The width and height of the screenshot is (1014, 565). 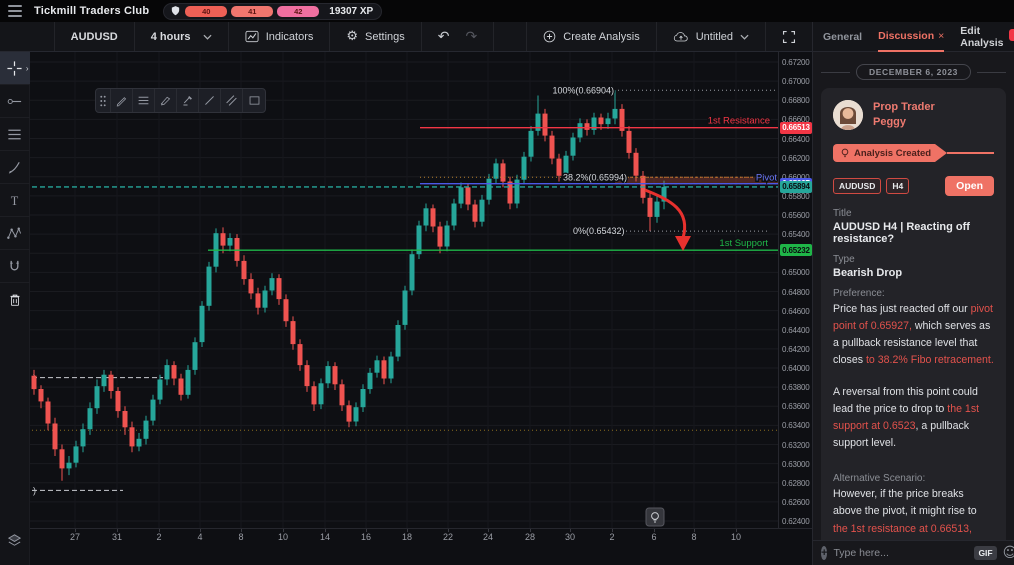 I want to click on tool-magnet, so click(x=15, y=266).